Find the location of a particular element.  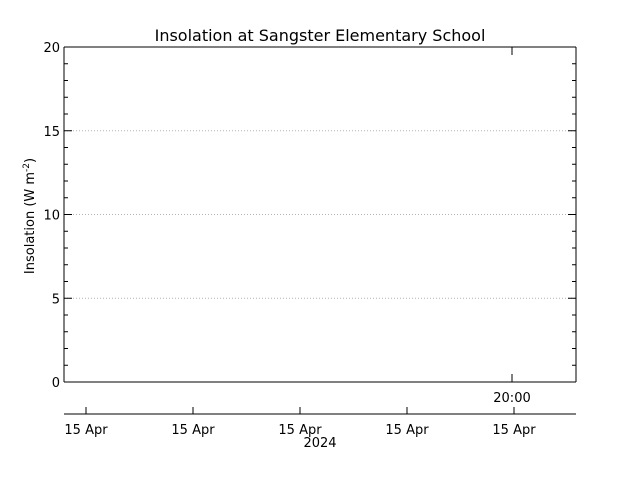

x-axis-year: 2024 is located at coordinates (319, 443).